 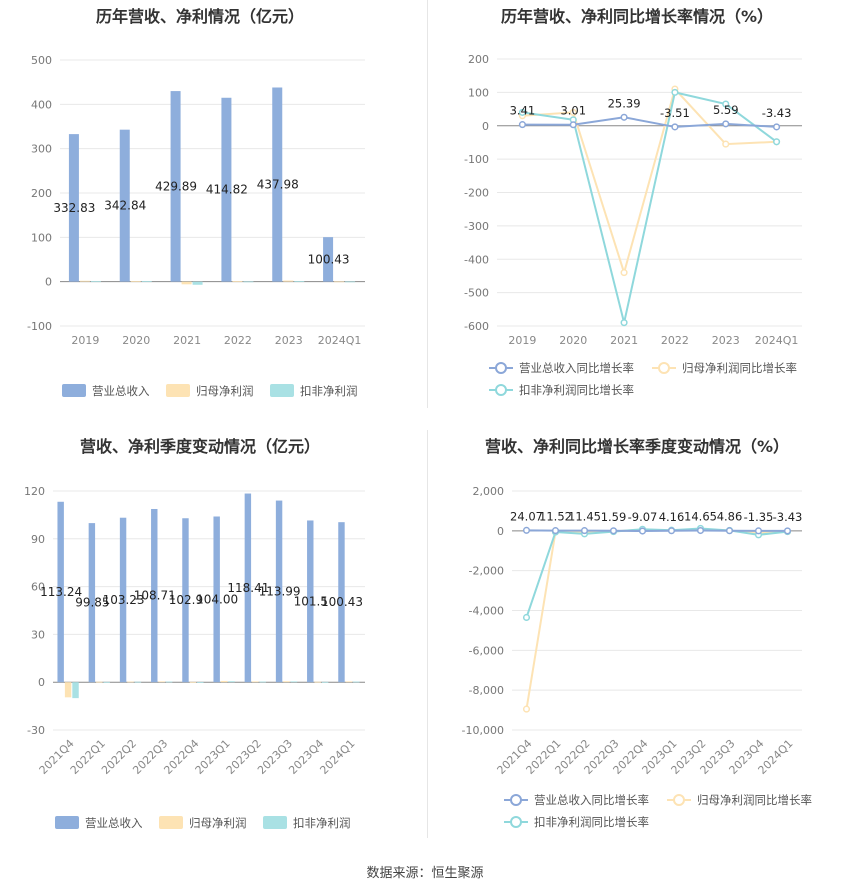 What do you see at coordinates (726, 110) in the screenshot?
I see `line-data-label: 5.59` at bounding box center [726, 110].